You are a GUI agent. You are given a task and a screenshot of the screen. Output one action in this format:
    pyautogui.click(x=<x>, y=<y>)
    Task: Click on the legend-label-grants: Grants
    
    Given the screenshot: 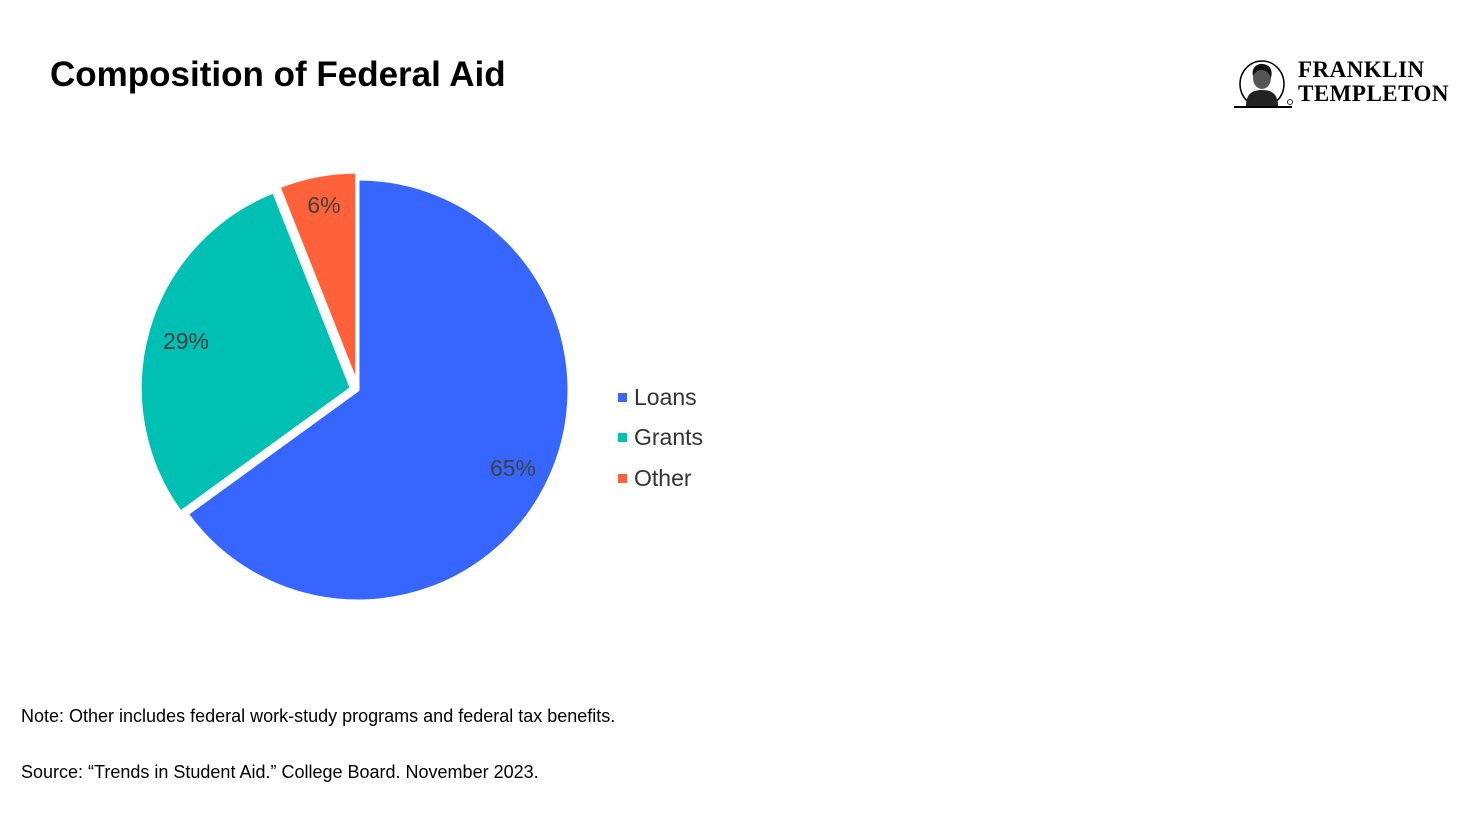 What is the action you would take?
    pyautogui.click(x=669, y=437)
    